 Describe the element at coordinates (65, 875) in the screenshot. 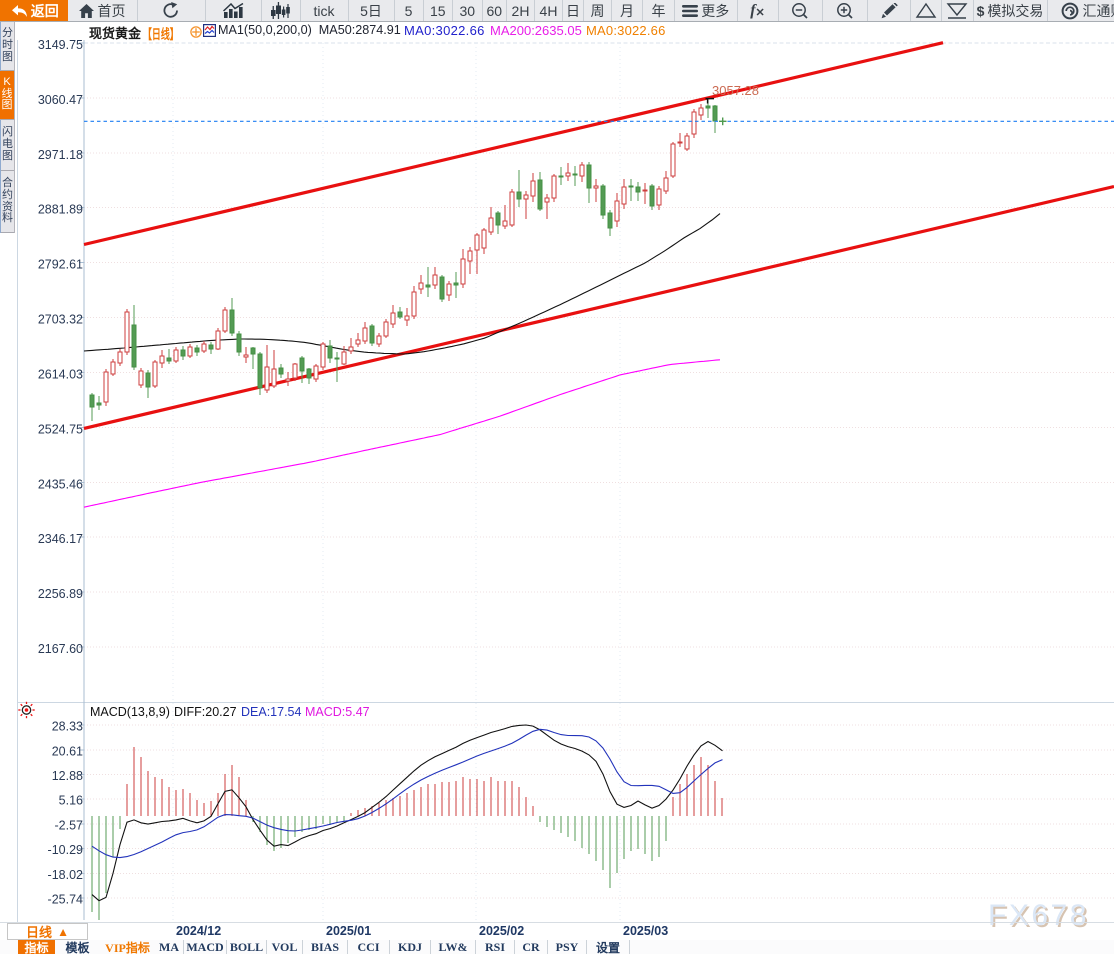

I see `svg-text: -18.02` at that location.